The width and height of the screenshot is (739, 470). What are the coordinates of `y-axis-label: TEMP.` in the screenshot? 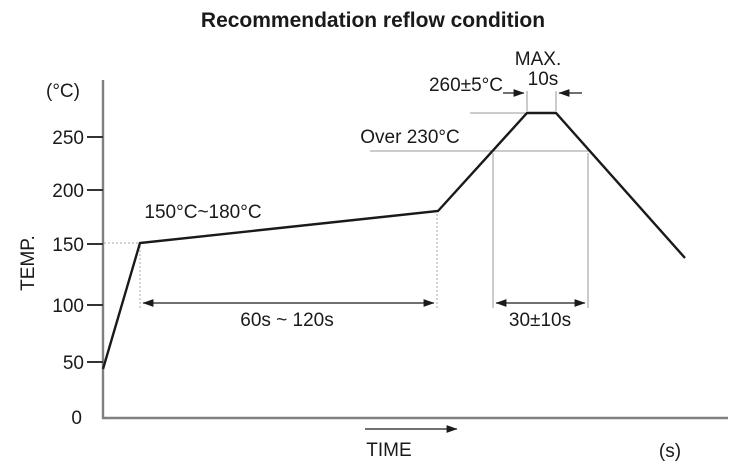 It's located at (28, 263).